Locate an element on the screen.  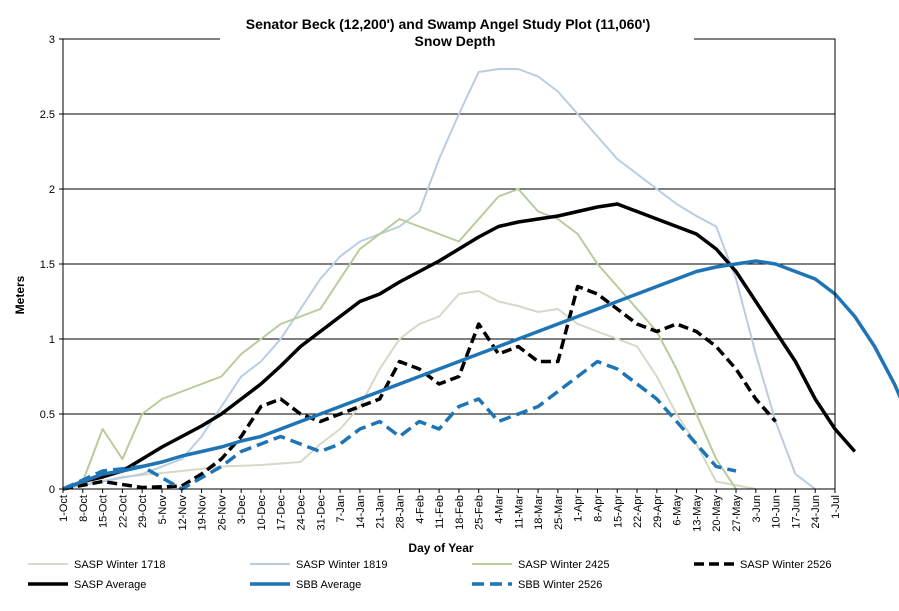
legend-label: SASP Winter 2526 is located at coordinates (786, 565).